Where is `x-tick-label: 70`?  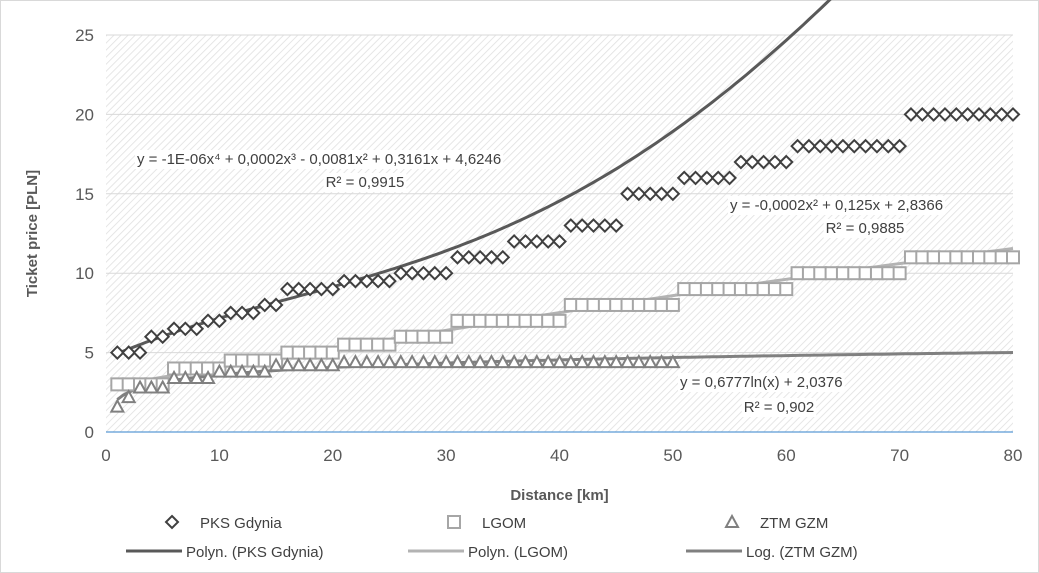
x-tick-label: 70 is located at coordinates (899, 455).